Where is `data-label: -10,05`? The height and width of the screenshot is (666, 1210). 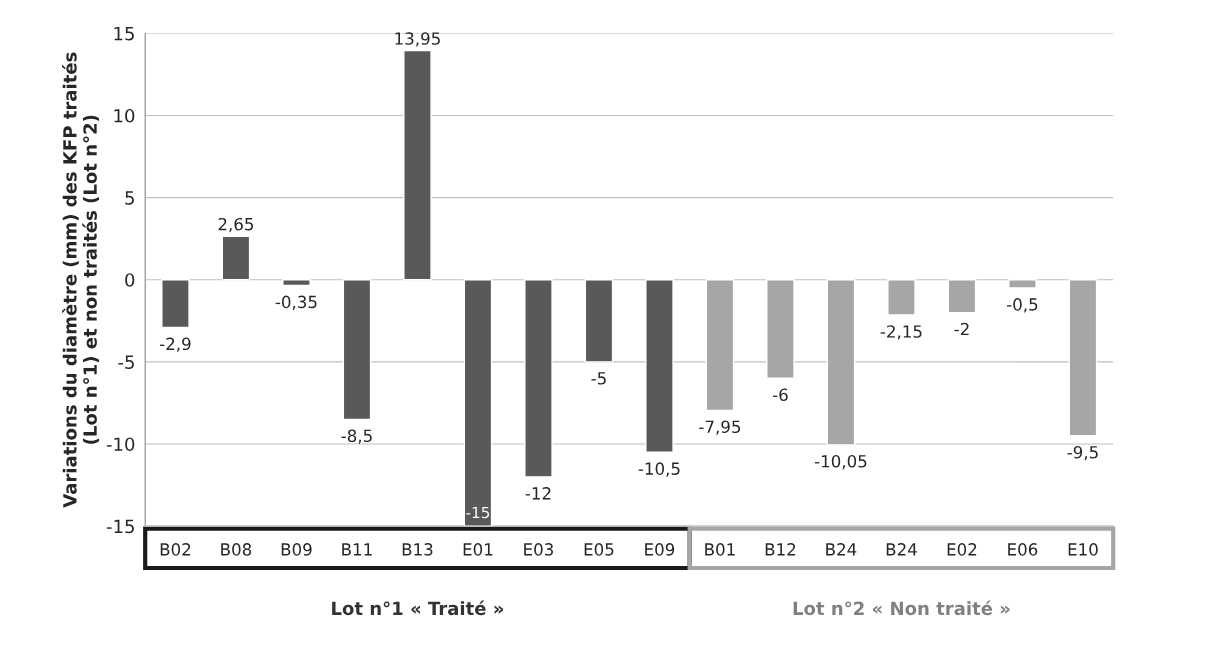
data-label: -10,05 is located at coordinates (840, 462).